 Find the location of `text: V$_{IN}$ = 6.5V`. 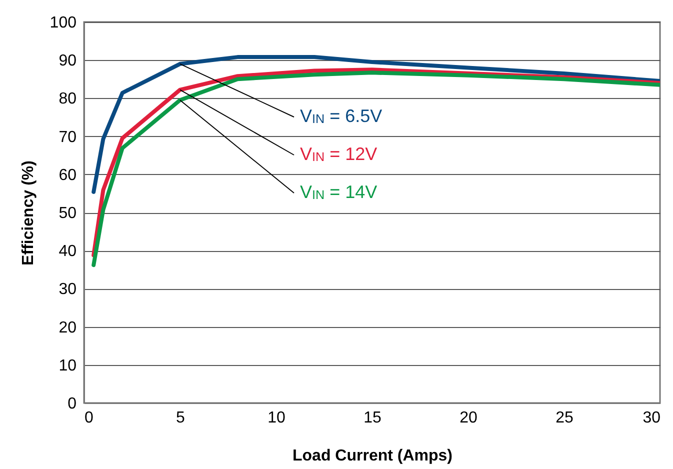

text: V$_{IN}$ = 6.5V is located at coordinates (341, 116).